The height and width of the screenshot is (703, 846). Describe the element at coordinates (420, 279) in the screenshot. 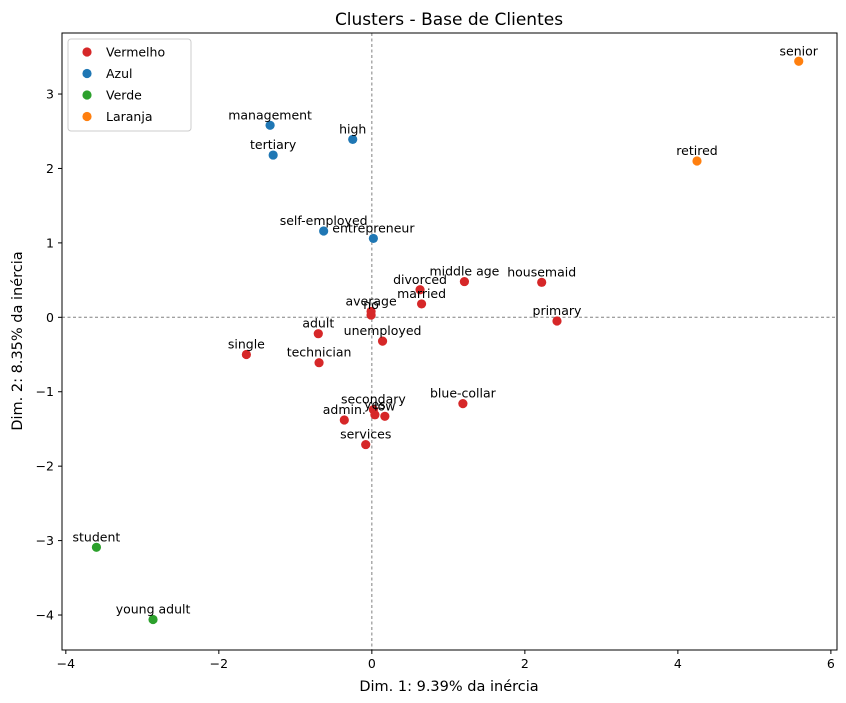

I see `point-label: divorced` at that location.